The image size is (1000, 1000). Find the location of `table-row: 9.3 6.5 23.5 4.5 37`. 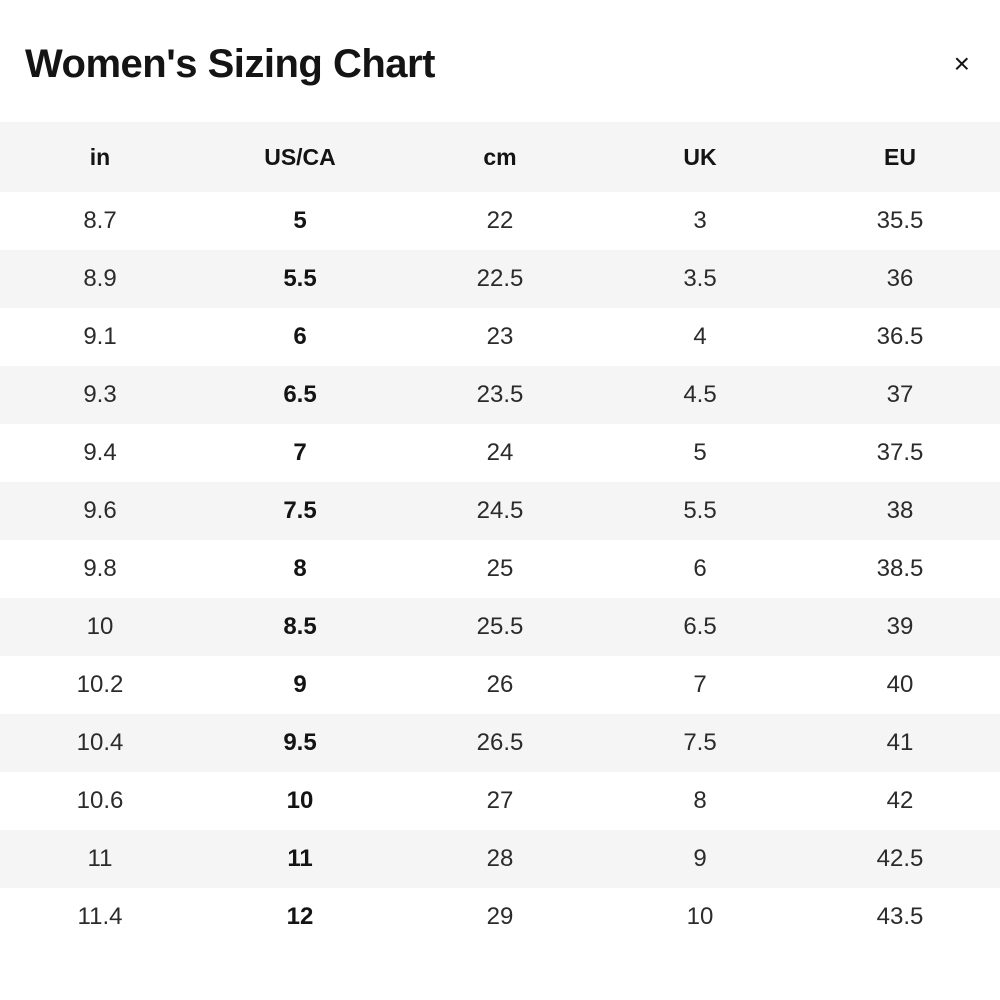

table-row: 9.3 6.5 23.5 4.5 37 is located at coordinates (500, 395).